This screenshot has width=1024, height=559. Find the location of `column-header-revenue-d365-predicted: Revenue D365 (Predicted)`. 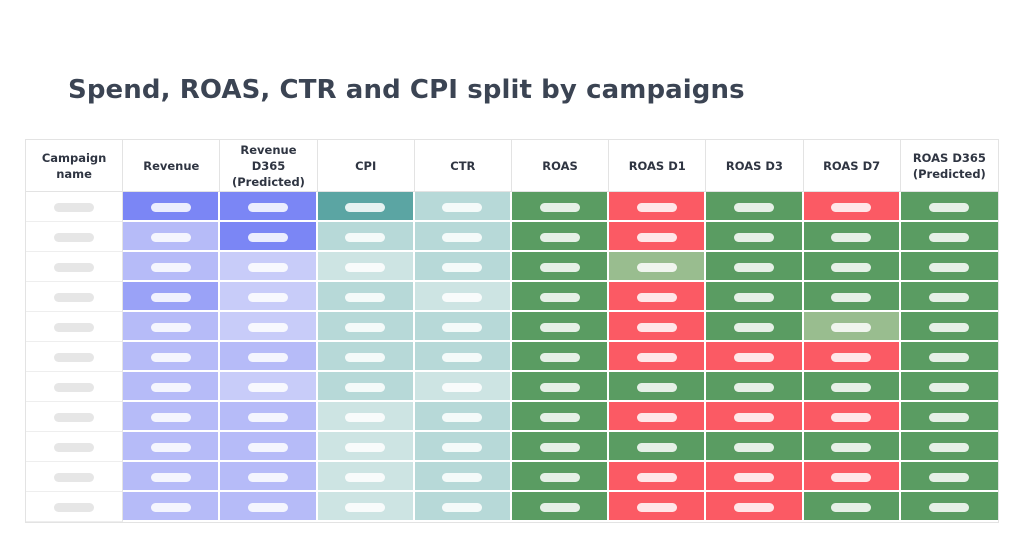

column-header-revenue-d365-predicted: Revenue D365 (Predicted) is located at coordinates (269, 166).